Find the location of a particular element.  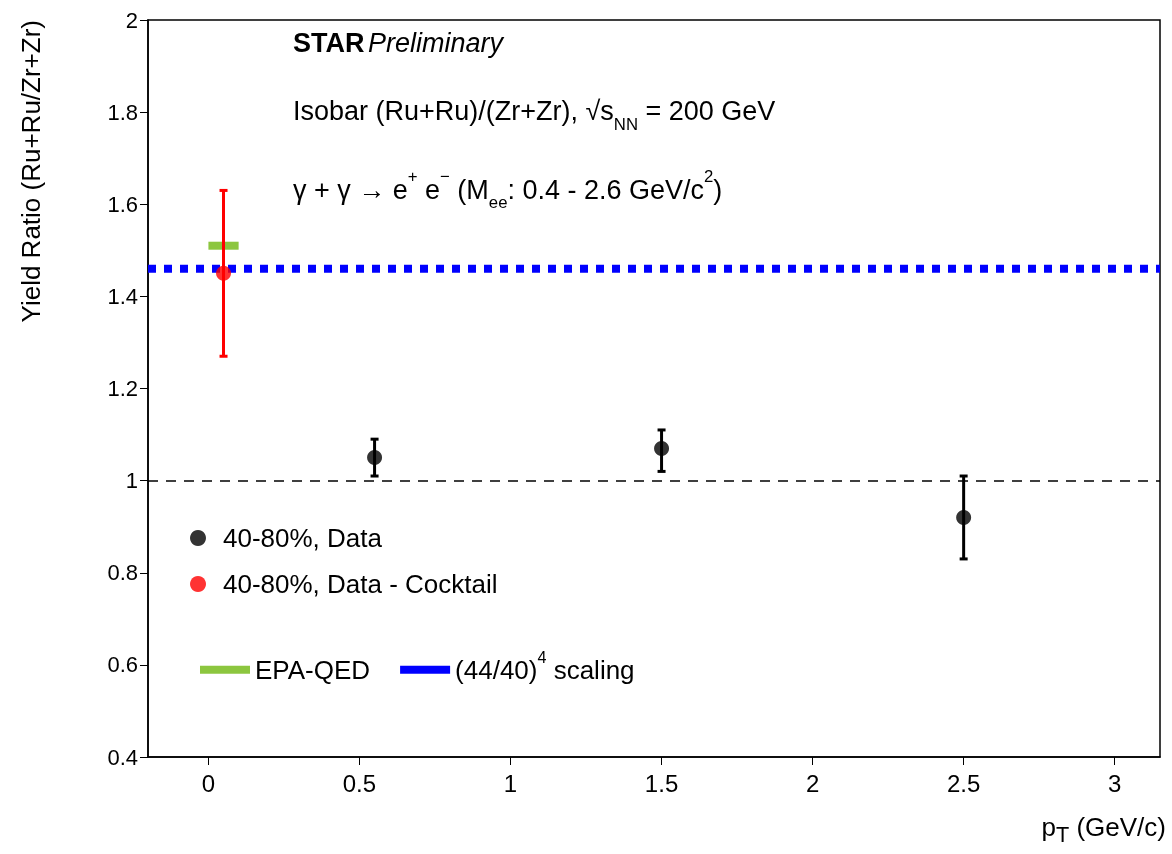

y-tick-label: 1.4 is located at coordinates (122, 296).